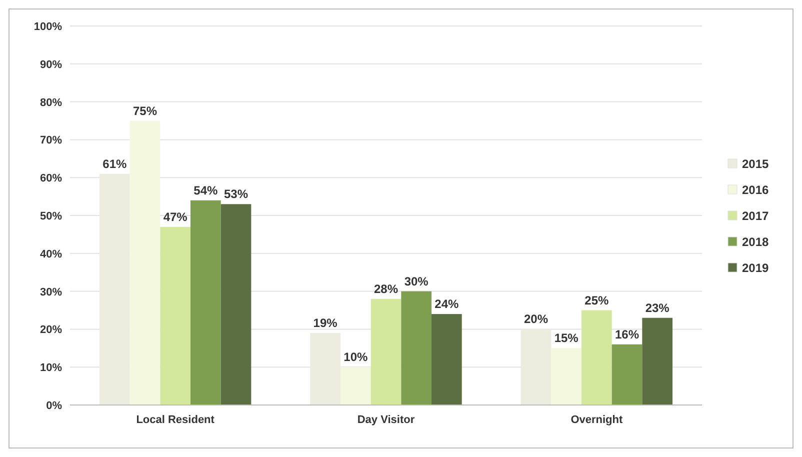 This screenshot has width=802, height=457. I want to click on y-tick-label: 0%, so click(54, 406).